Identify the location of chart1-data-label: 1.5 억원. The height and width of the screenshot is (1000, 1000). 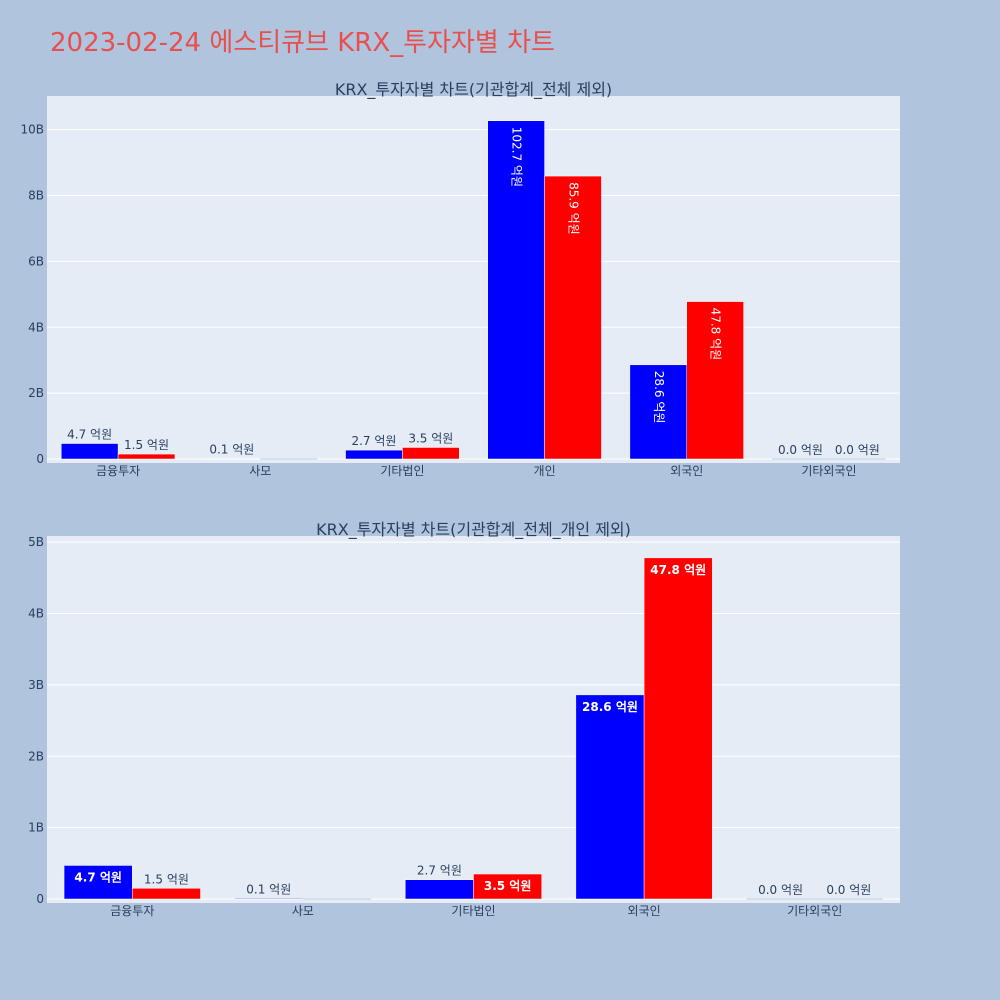
(146, 445).